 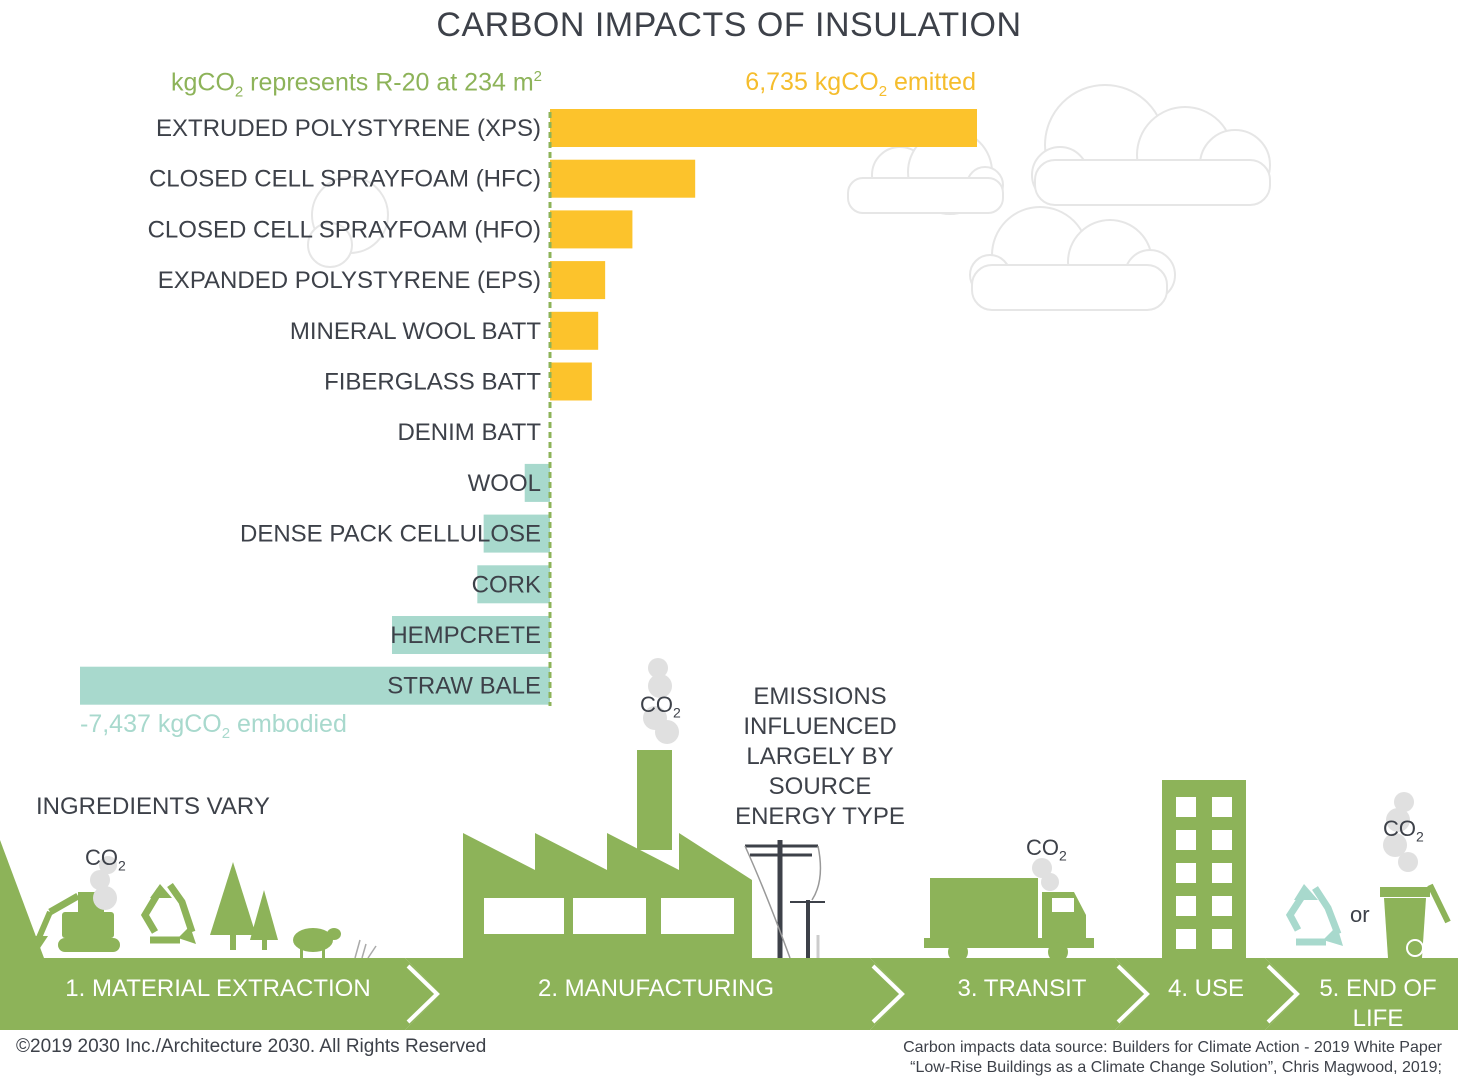 What do you see at coordinates (153, 806) in the screenshot?
I see `ingredients-note: INGREDIENTS VARY` at bounding box center [153, 806].